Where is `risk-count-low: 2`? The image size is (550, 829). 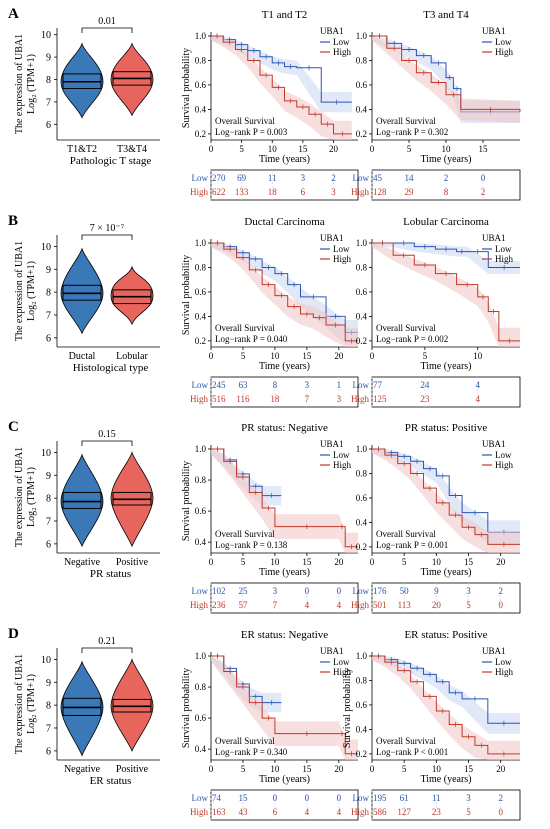
risk-count-low: 2 is located at coordinates (500, 591).